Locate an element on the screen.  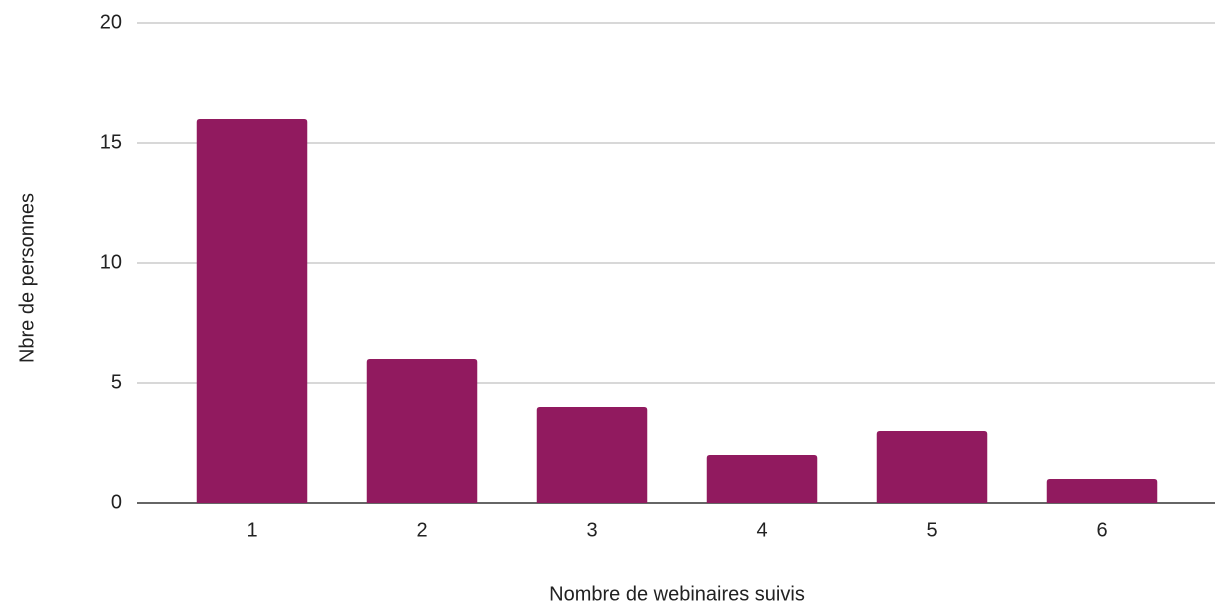
x-tick-label: 5 is located at coordinates (931, 530).